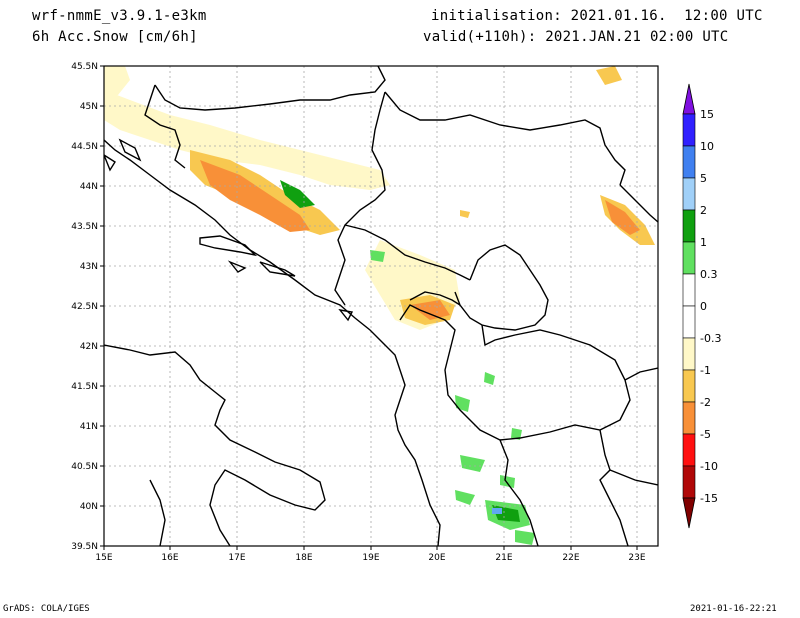 Image resolution: width=800 pixels, height=618 pixels. Describe the element at coordinates (46, 609) in the screenshot. I see `footer-credit: GrADS: COLA/IGES` at that location.